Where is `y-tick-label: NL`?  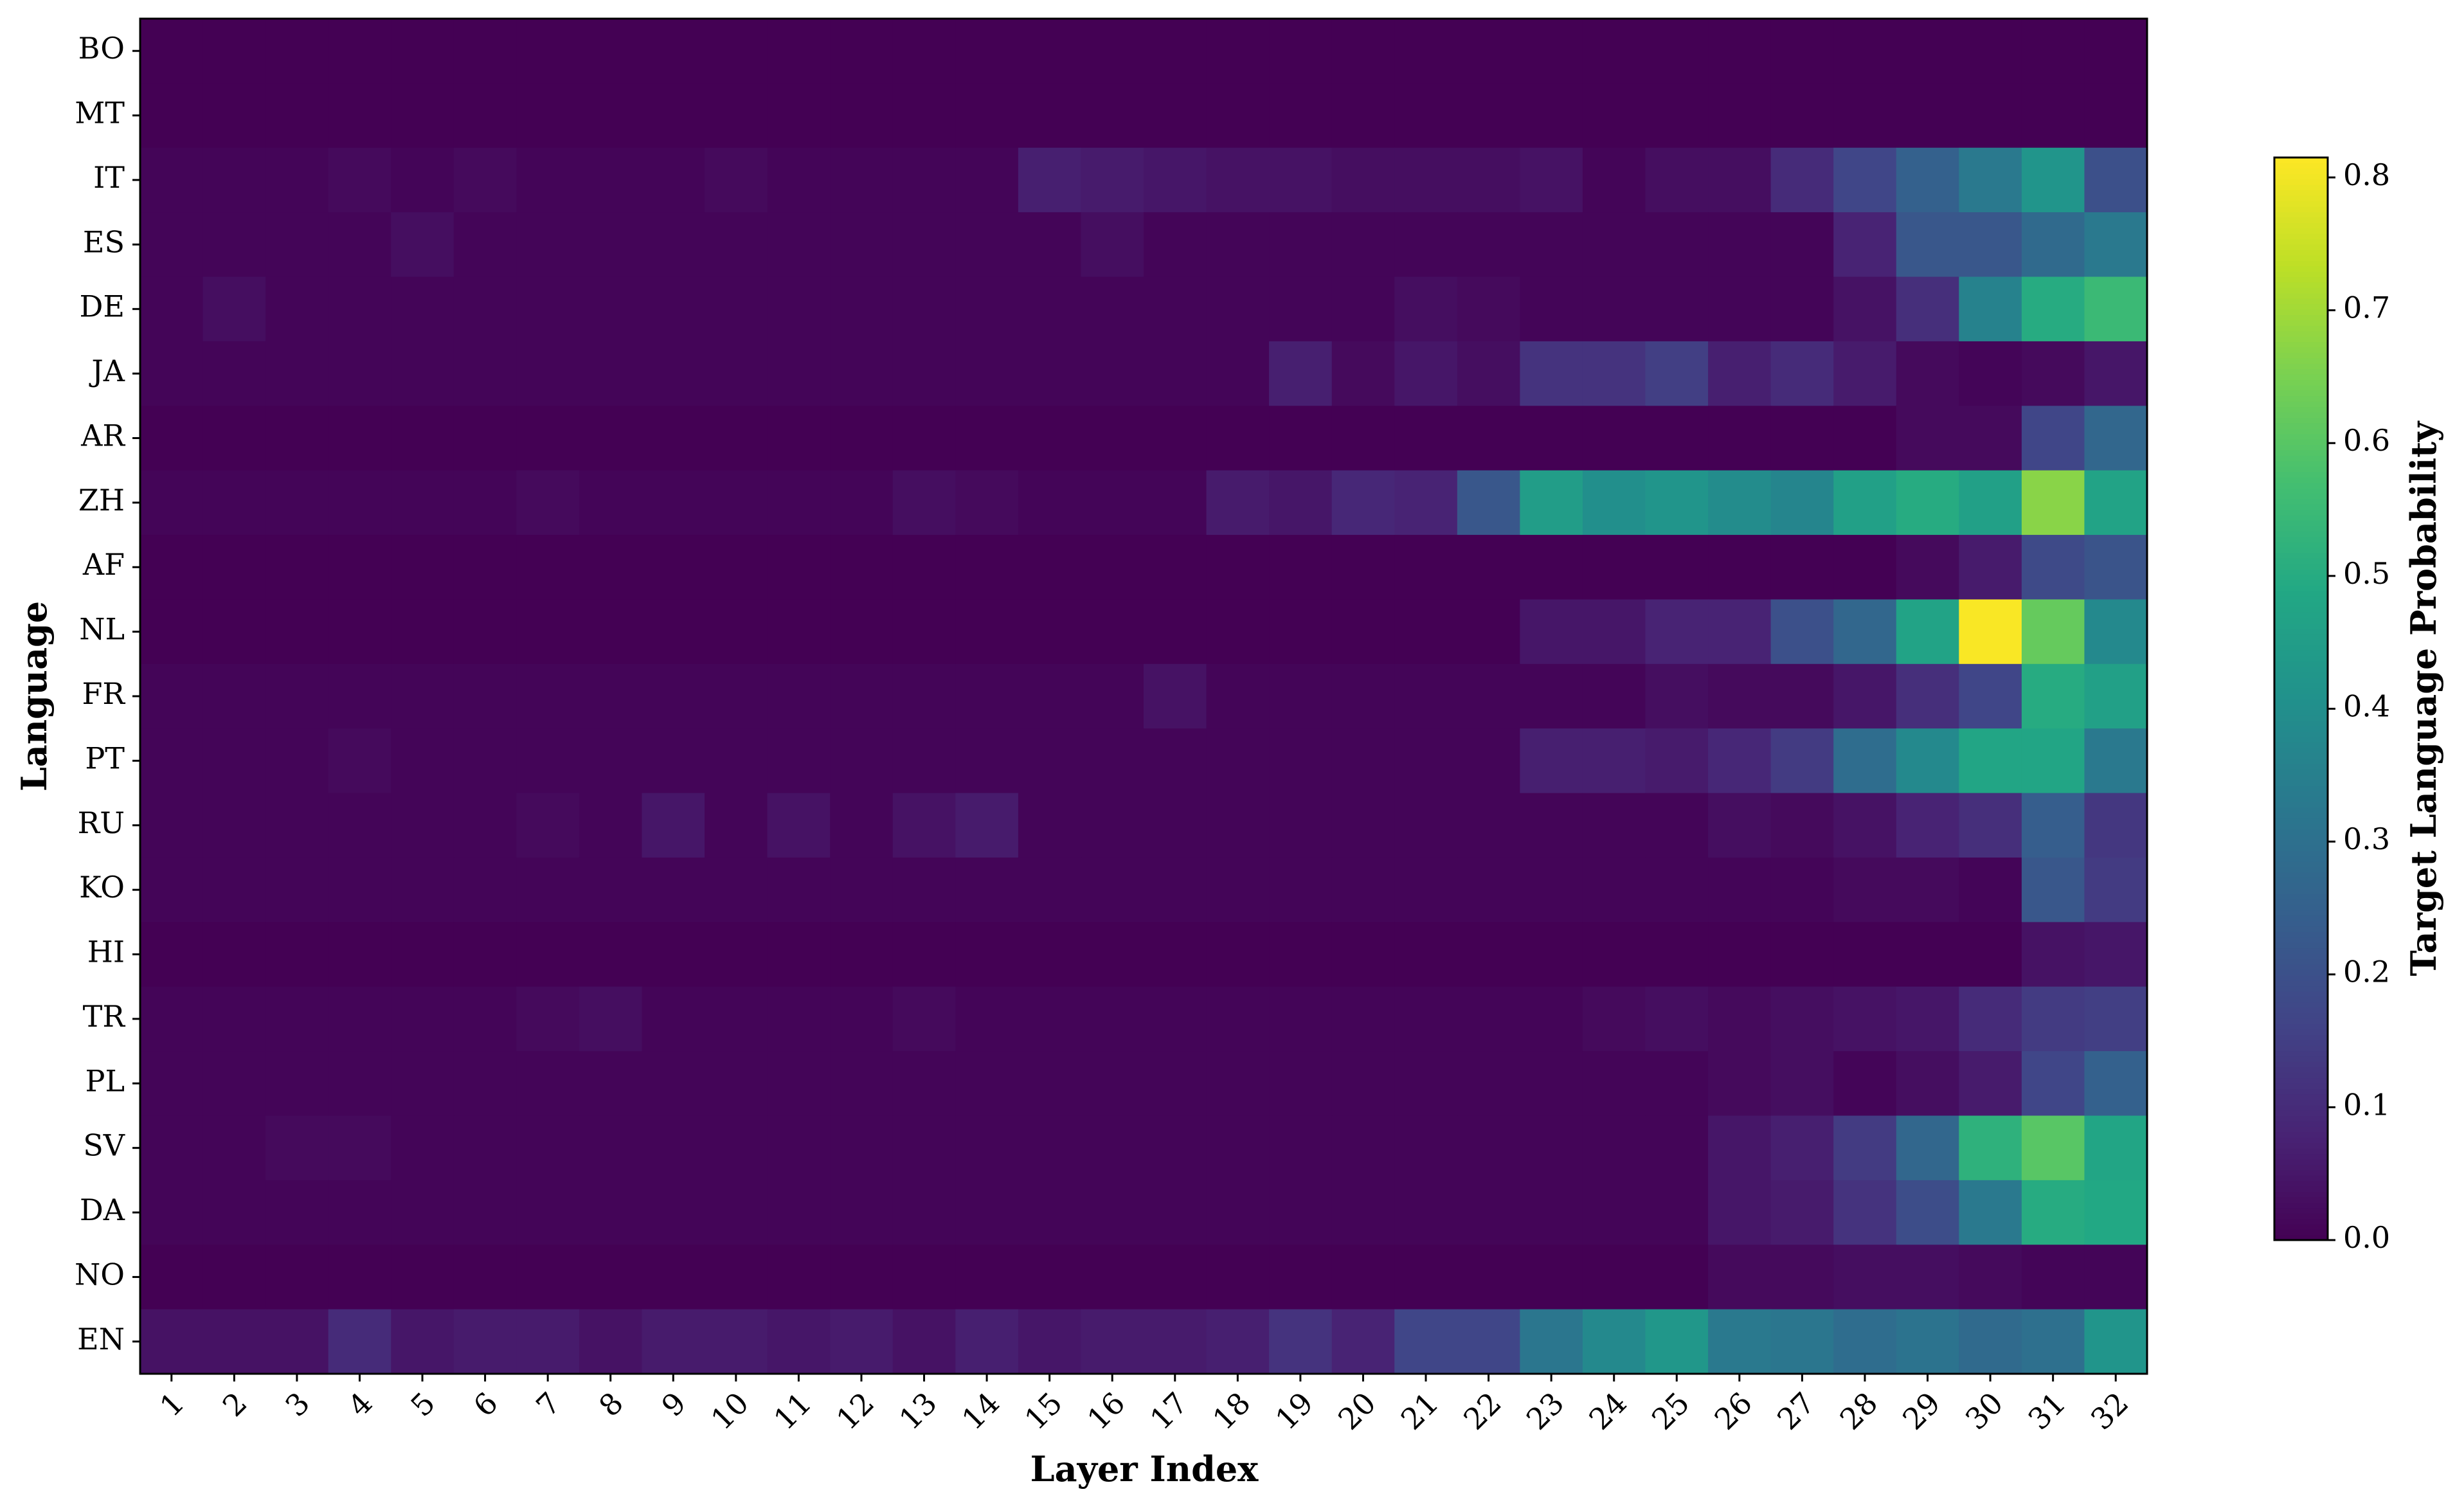 y-tick-label: NL is located at coordinates (102, 630).